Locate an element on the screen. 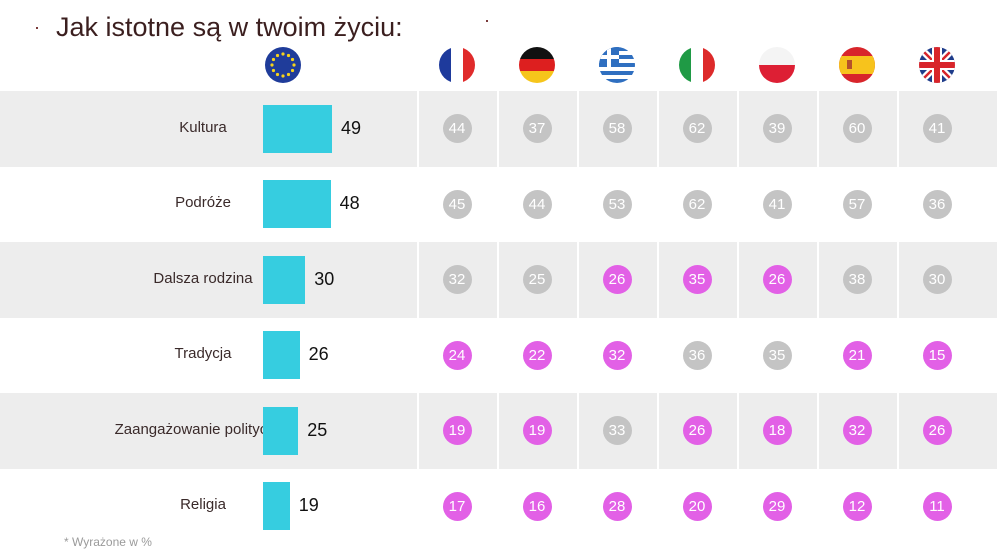 The image size is (997, 559). country-value-circle: 21 is located at coordinates (857, 355).